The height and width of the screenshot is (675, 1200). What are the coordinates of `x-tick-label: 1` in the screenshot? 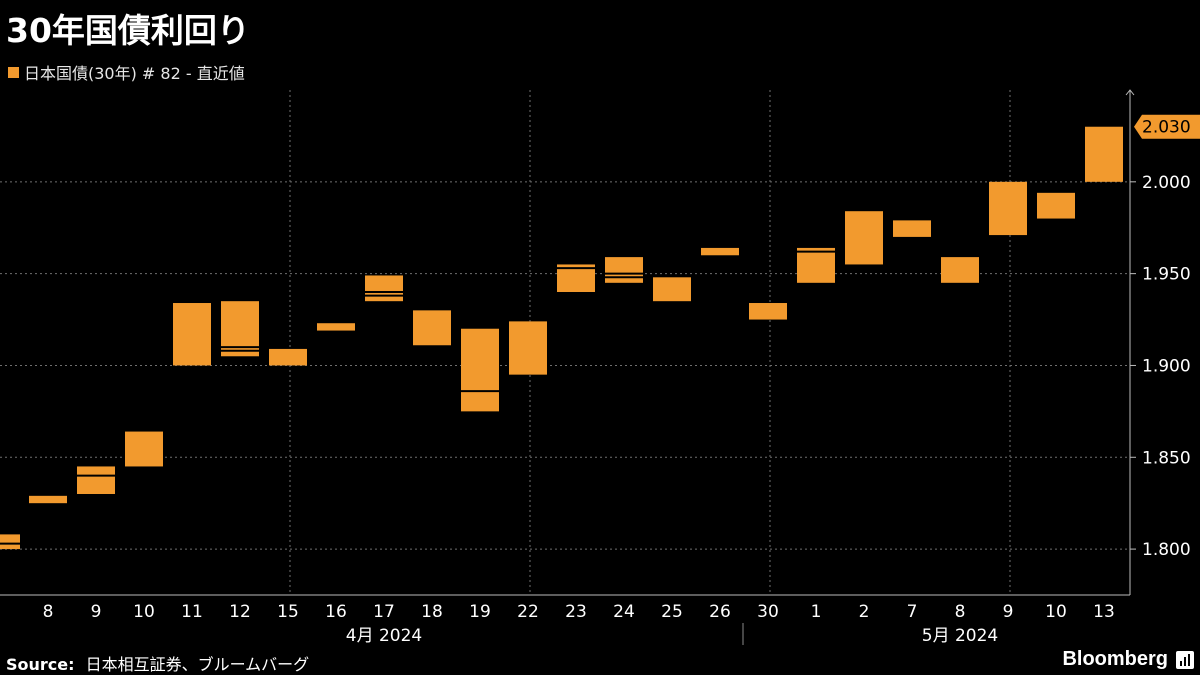 It's located at (816, 612).